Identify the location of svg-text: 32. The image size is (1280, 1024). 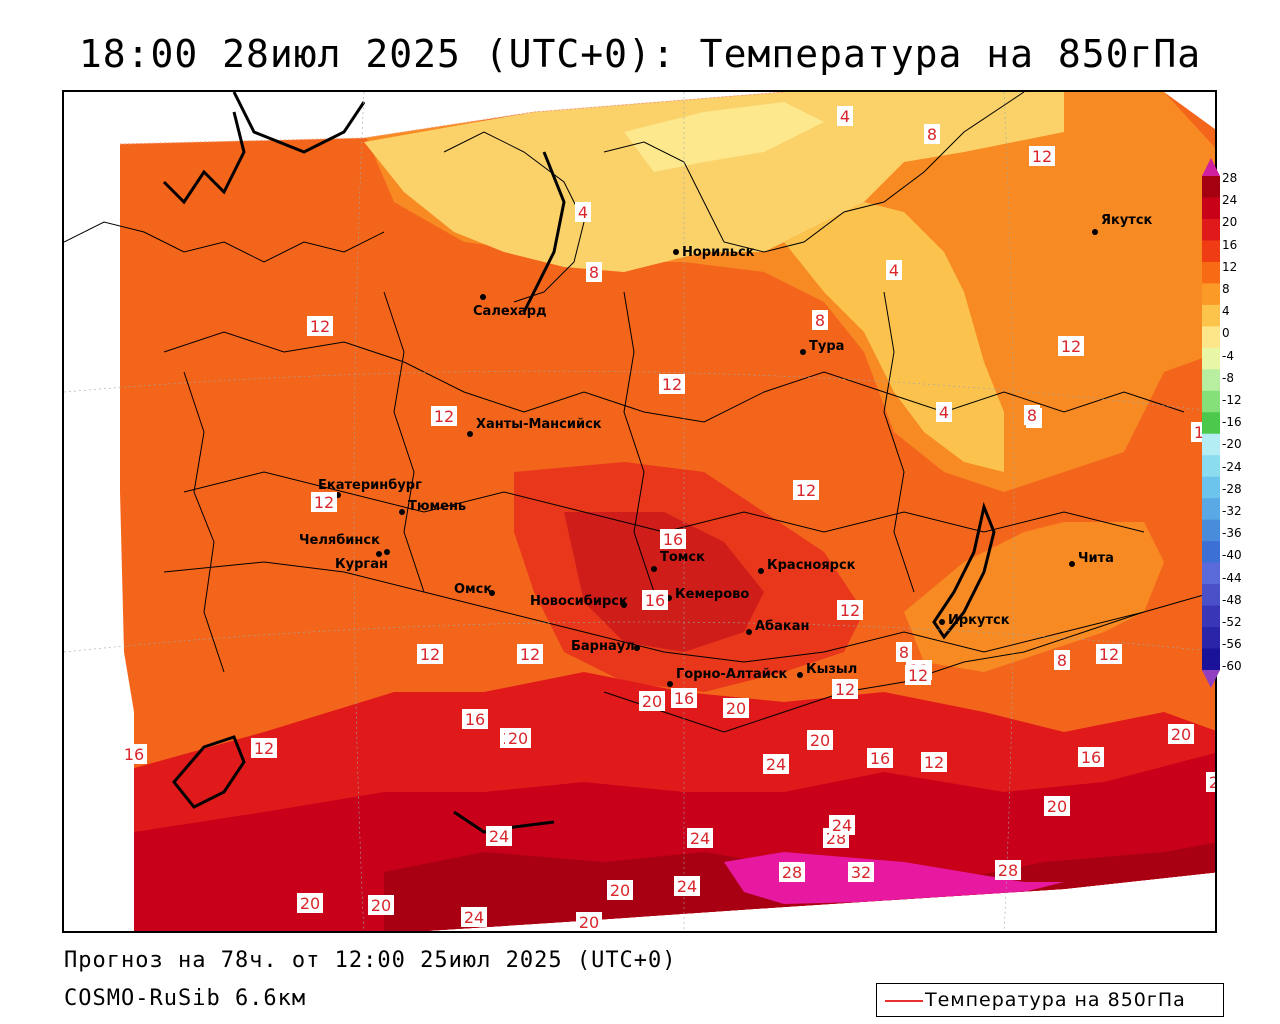
(861, 872).